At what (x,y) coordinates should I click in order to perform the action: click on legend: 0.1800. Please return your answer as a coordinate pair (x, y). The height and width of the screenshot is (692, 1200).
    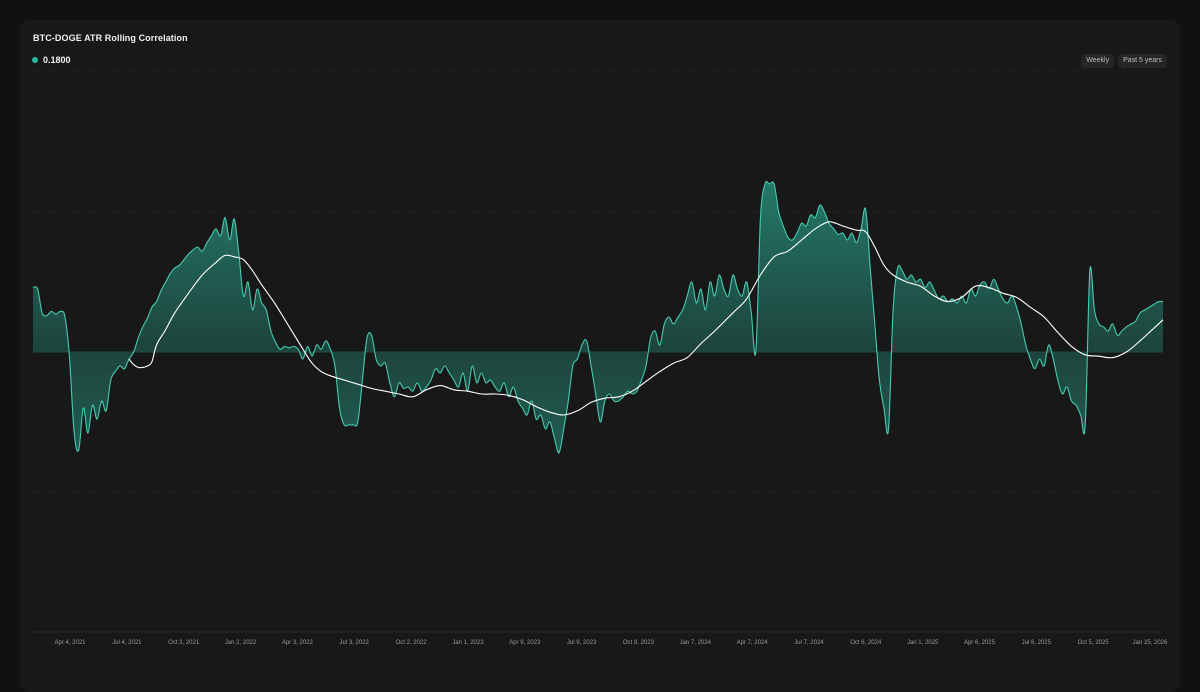
    Looking at the image, I should click on (51, 60).